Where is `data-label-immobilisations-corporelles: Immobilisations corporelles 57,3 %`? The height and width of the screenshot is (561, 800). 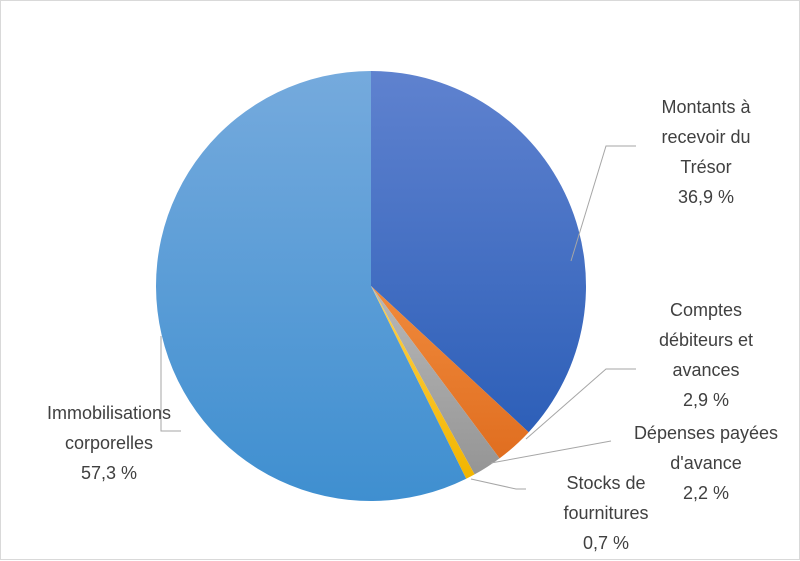 data-label-immobilisations-corporelles: Immobilisations corporelles 57,3 % is located at coordinates (109, 443).